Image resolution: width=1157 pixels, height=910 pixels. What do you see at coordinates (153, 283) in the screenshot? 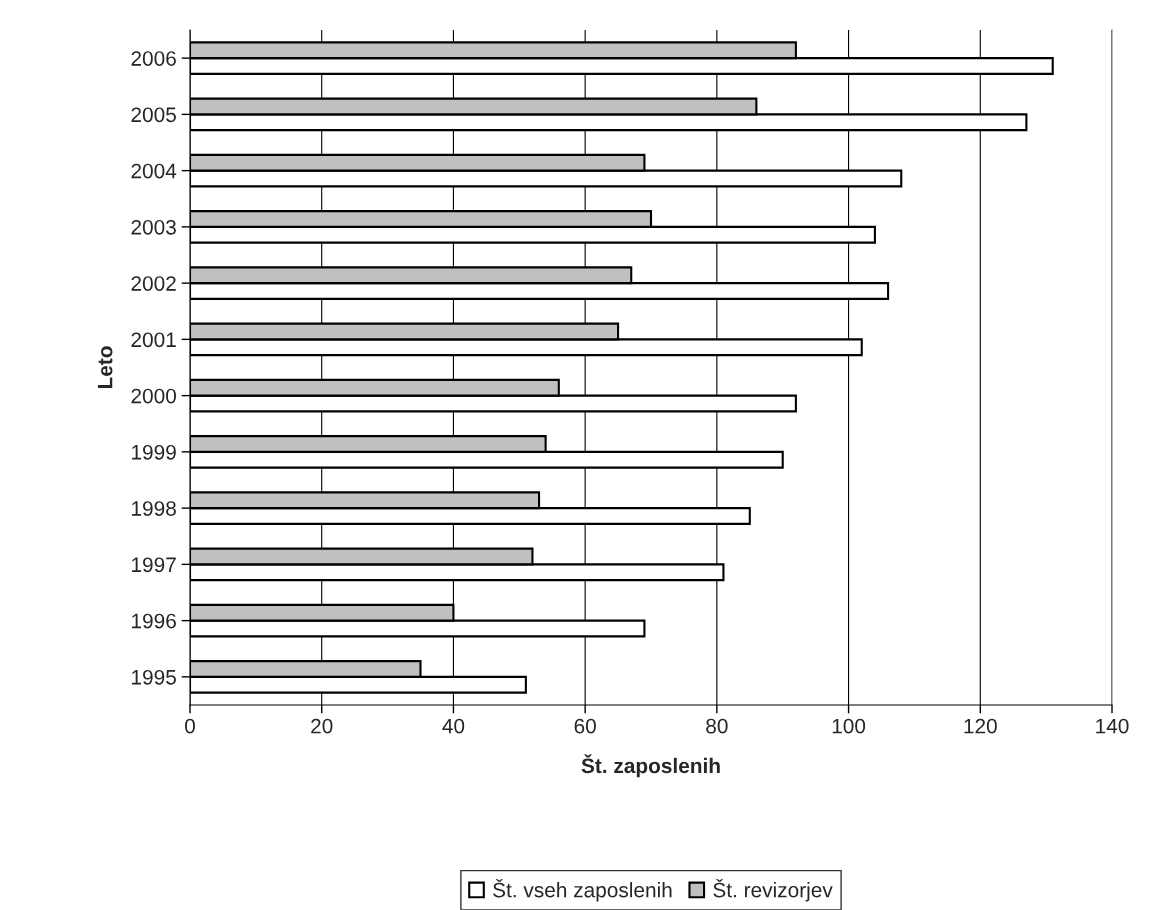
I see `y-tick-label: 2002` at bounding box center [153, 283].